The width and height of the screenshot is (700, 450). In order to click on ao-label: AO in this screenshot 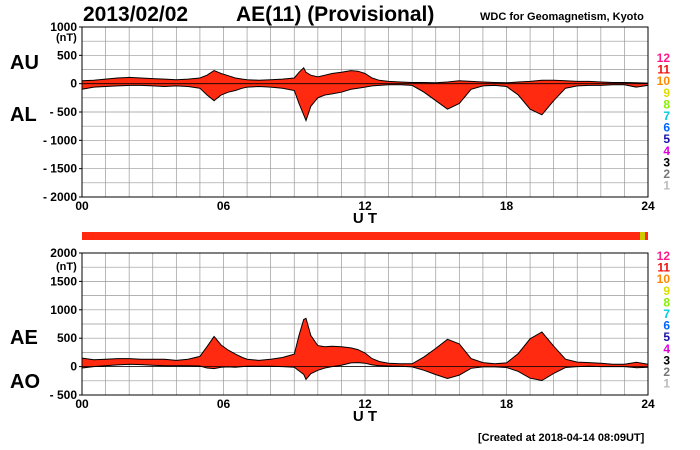, I will do `click(25, 382)`.